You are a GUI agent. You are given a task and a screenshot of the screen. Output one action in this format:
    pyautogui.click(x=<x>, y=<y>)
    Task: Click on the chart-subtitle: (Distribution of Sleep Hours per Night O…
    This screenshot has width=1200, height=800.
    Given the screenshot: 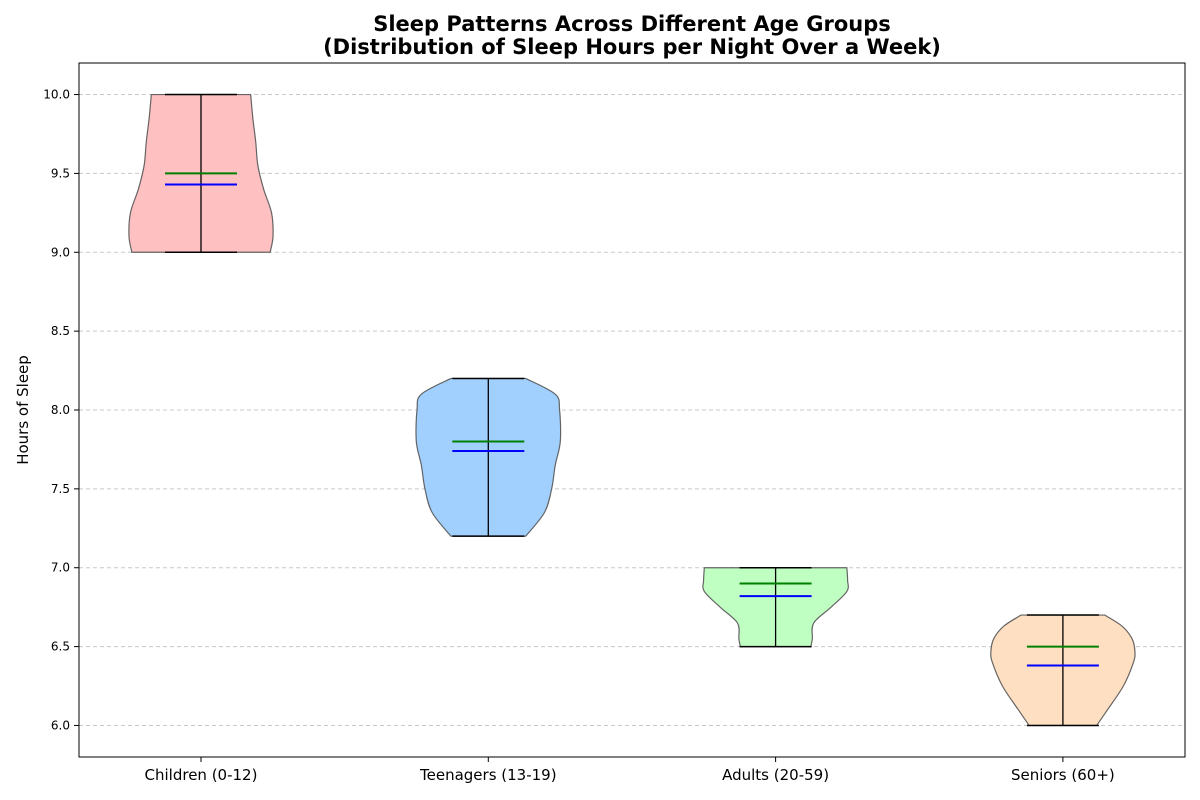 What is the action you would take?
    pyautogui.click(x=632, y=47)
    